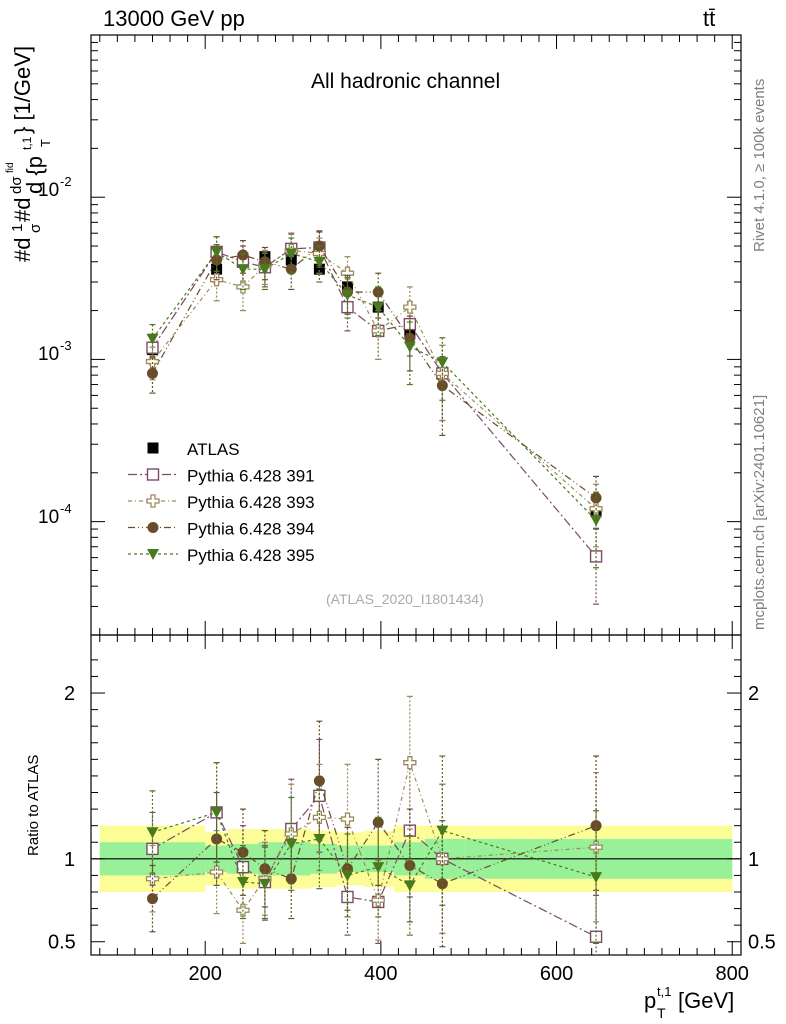  What do you see at coordinates (69, 860) in the screenshot?
I see `ratio-ytick-label: 1` at bounding box center [69, 860].